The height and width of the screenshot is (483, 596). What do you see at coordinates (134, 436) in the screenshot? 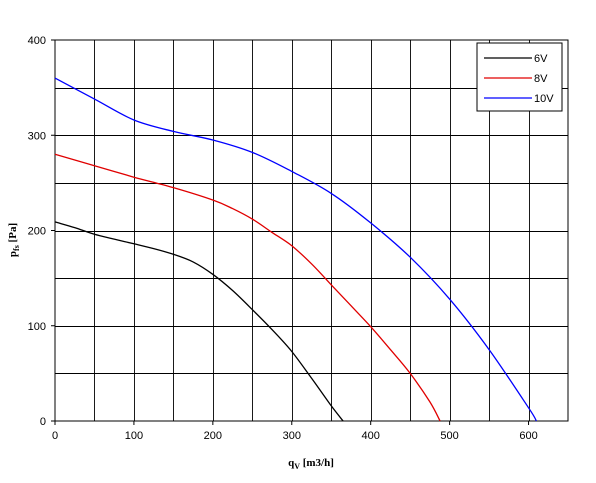
I see `x-tick-label: 100` at bounding box center [134, 436].